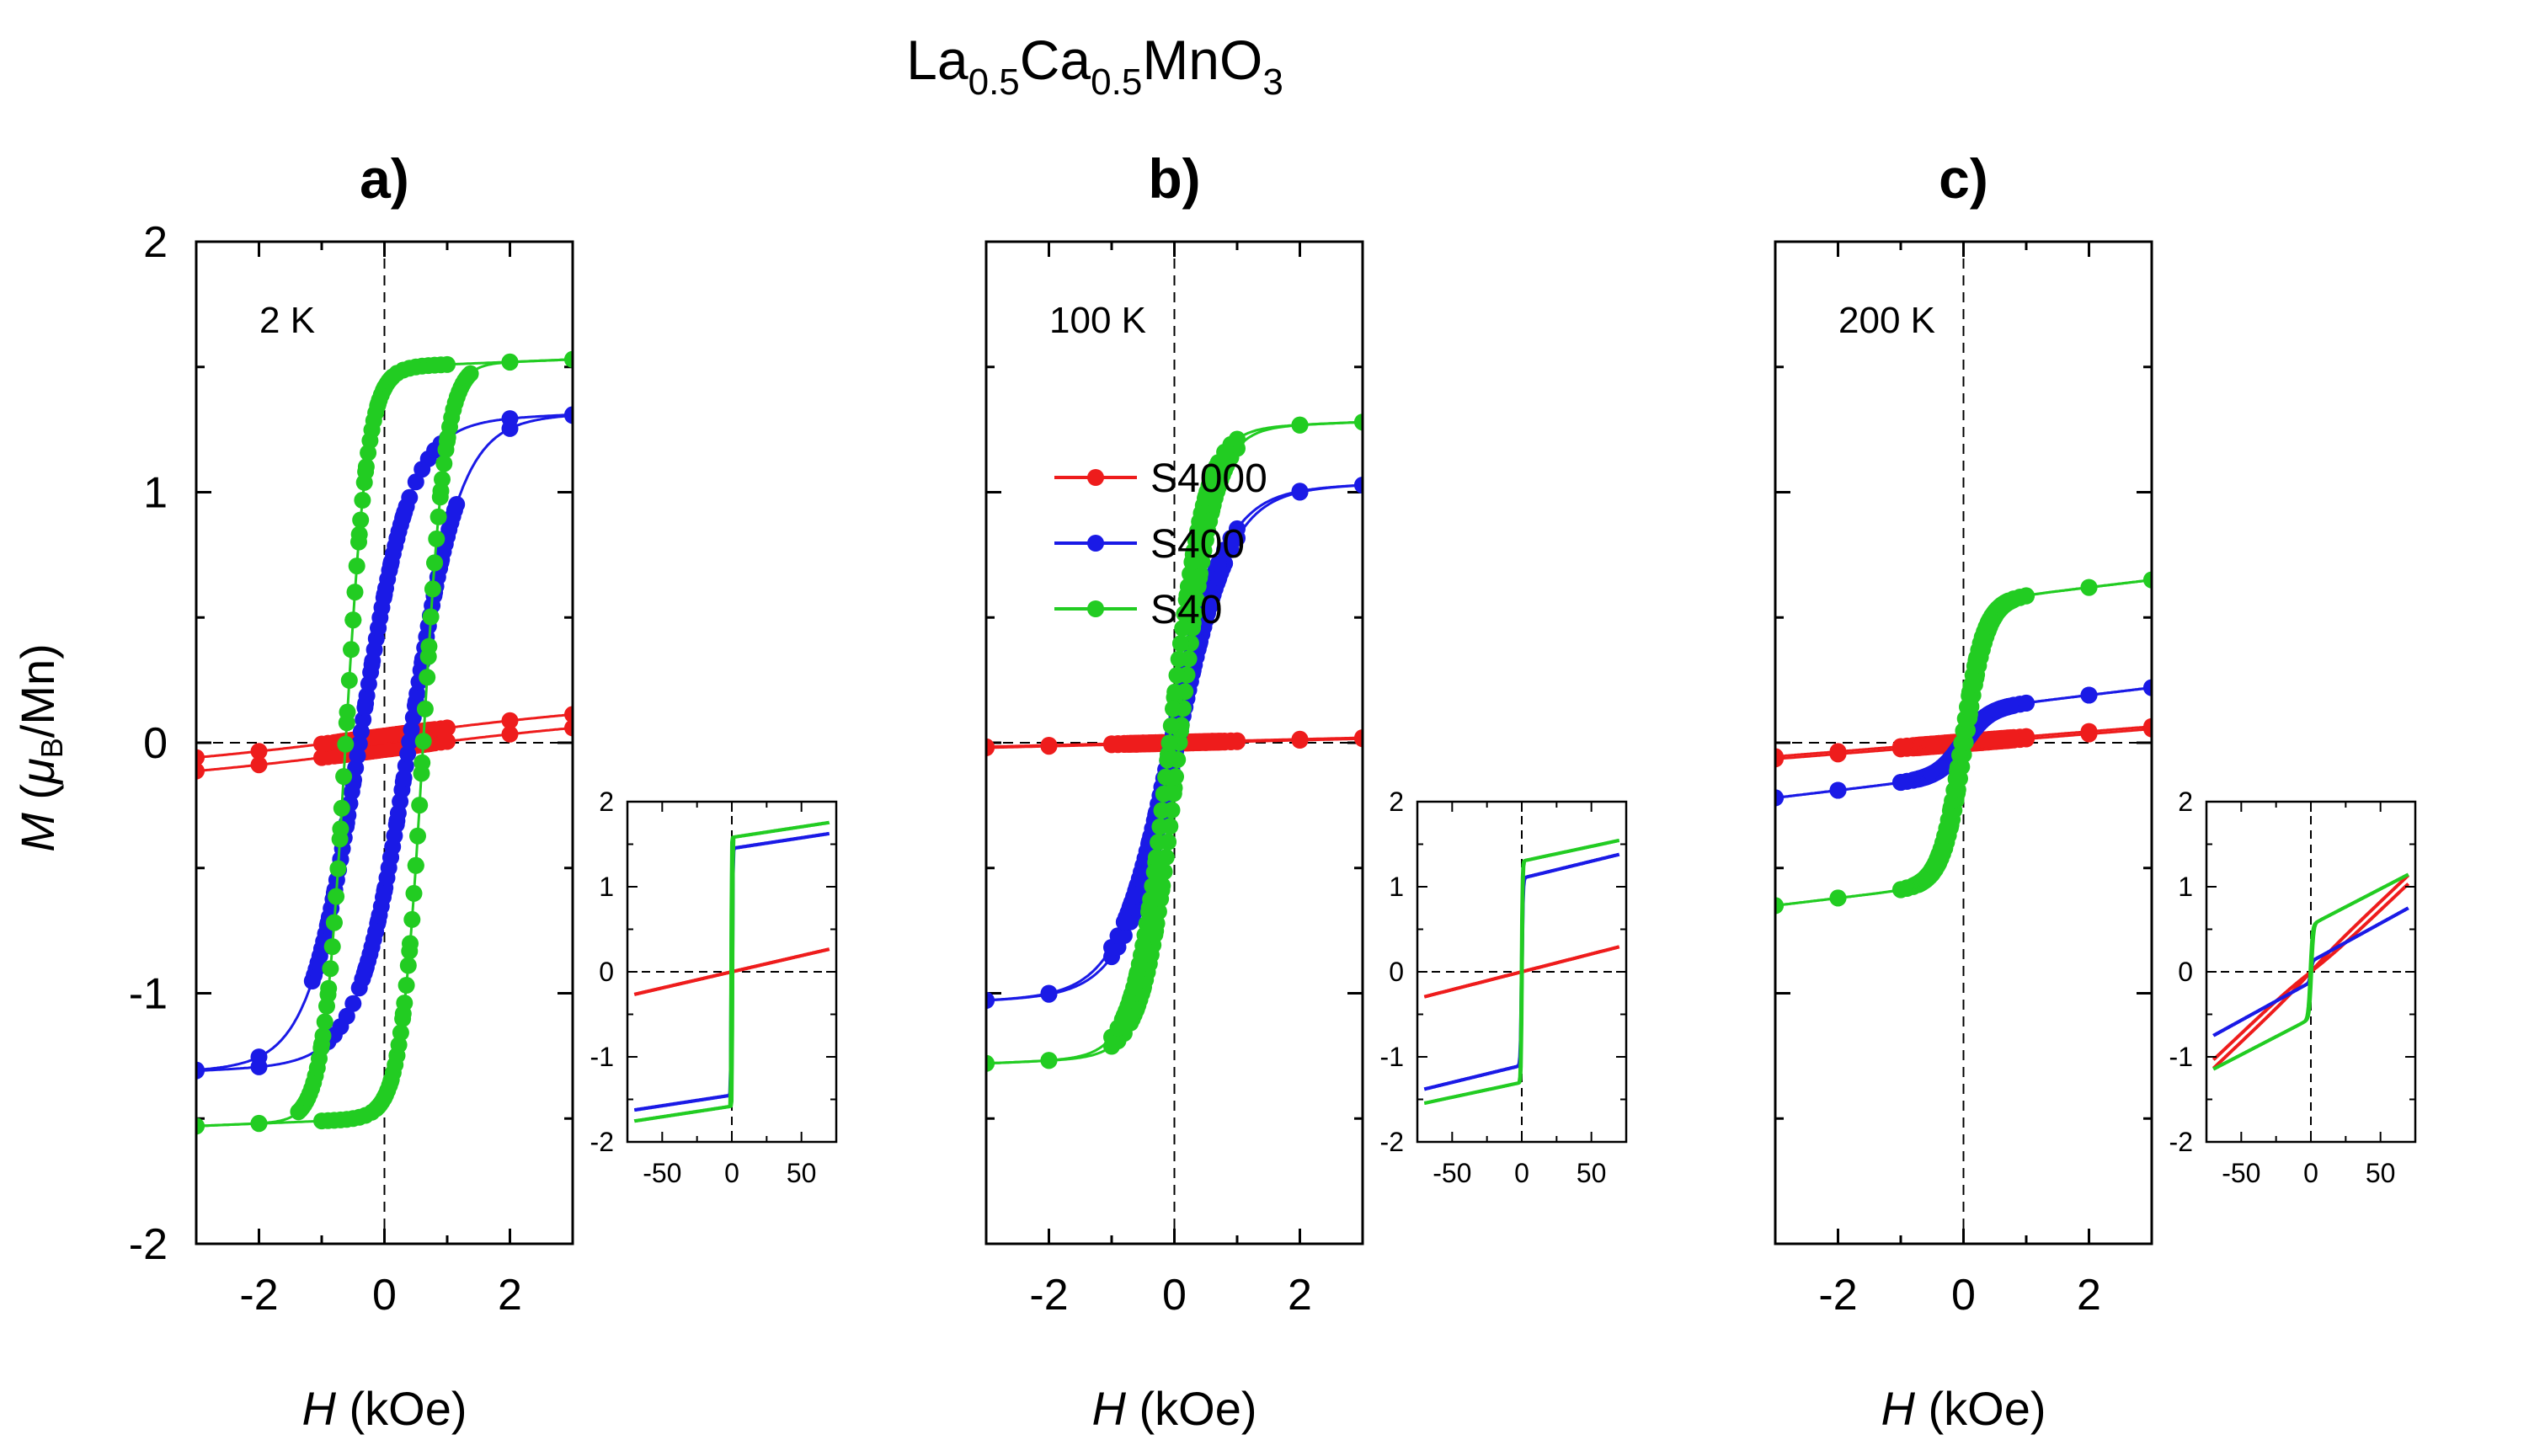 This screenshot has width=2545, height=1456. I want to click on title-sub-1: 0.5, so click(994, 82).